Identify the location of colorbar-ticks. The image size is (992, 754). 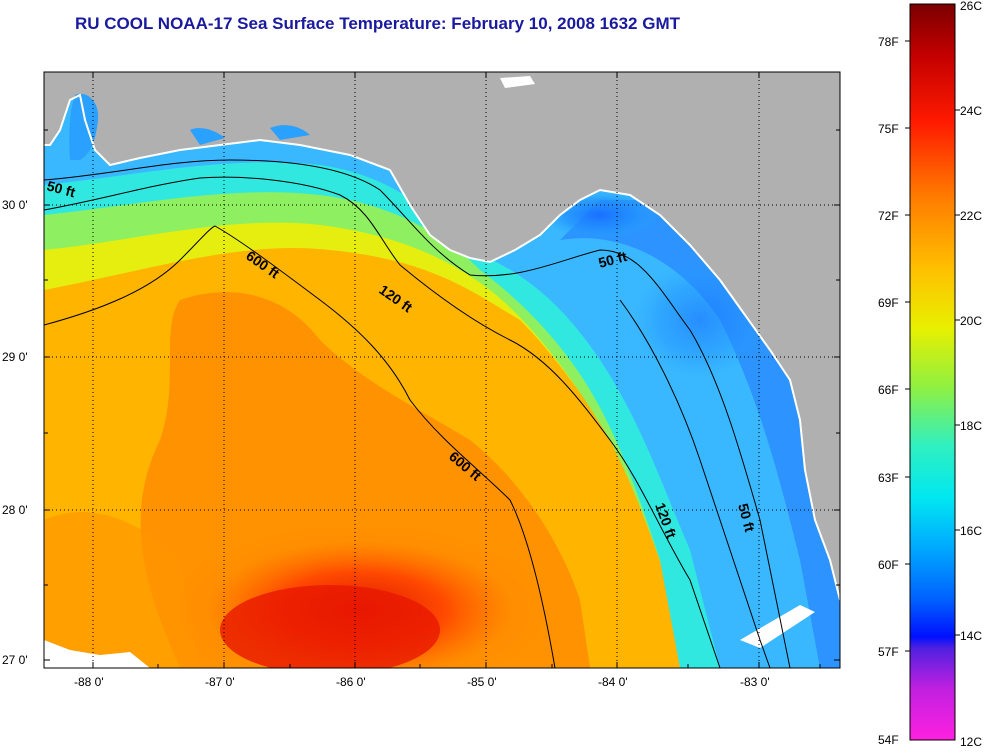
(932, 346).